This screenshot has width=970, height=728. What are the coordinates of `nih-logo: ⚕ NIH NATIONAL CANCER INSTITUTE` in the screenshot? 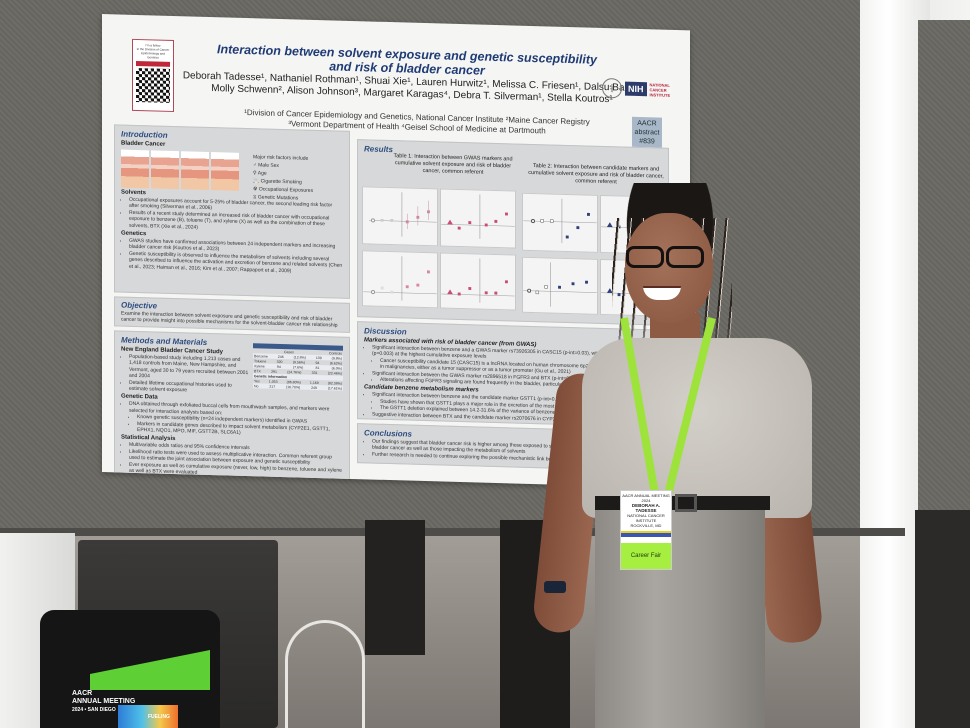 It's located at (643, 88).